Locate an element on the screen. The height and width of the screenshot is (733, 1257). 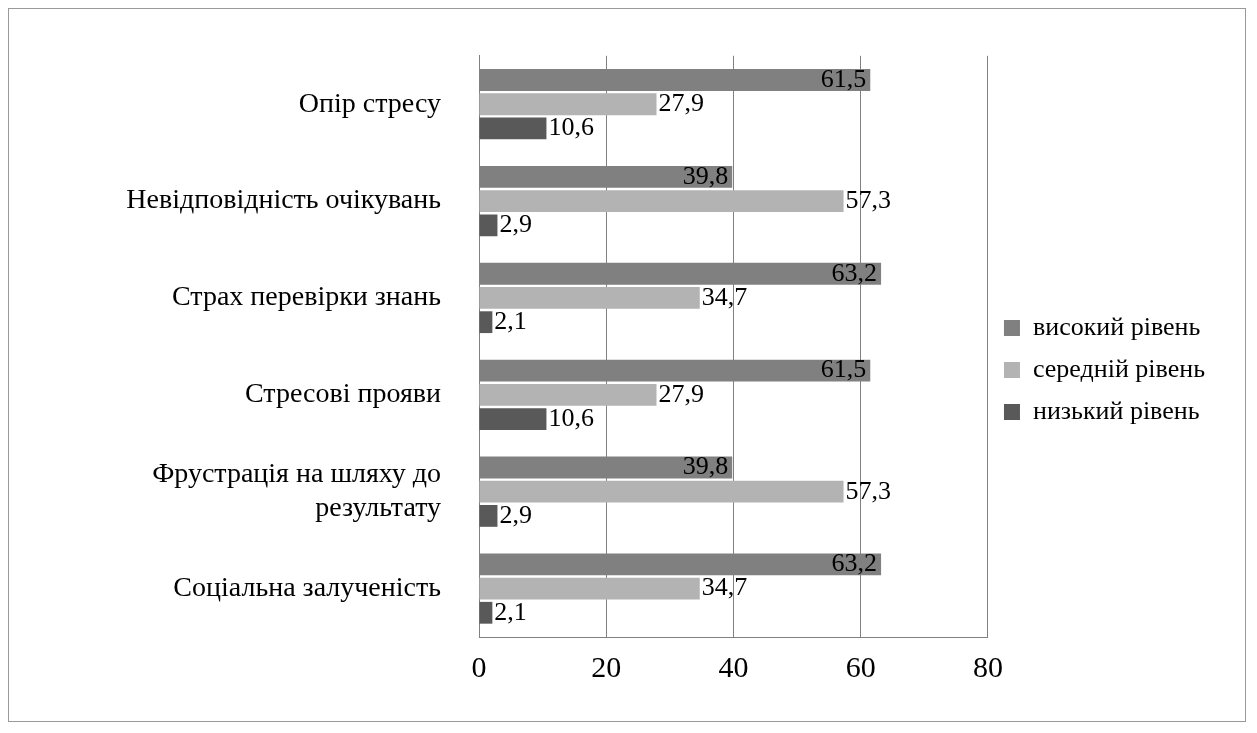
y-tick-label: Фрустрація на шляху до результату is located at coordinates (296, 489).